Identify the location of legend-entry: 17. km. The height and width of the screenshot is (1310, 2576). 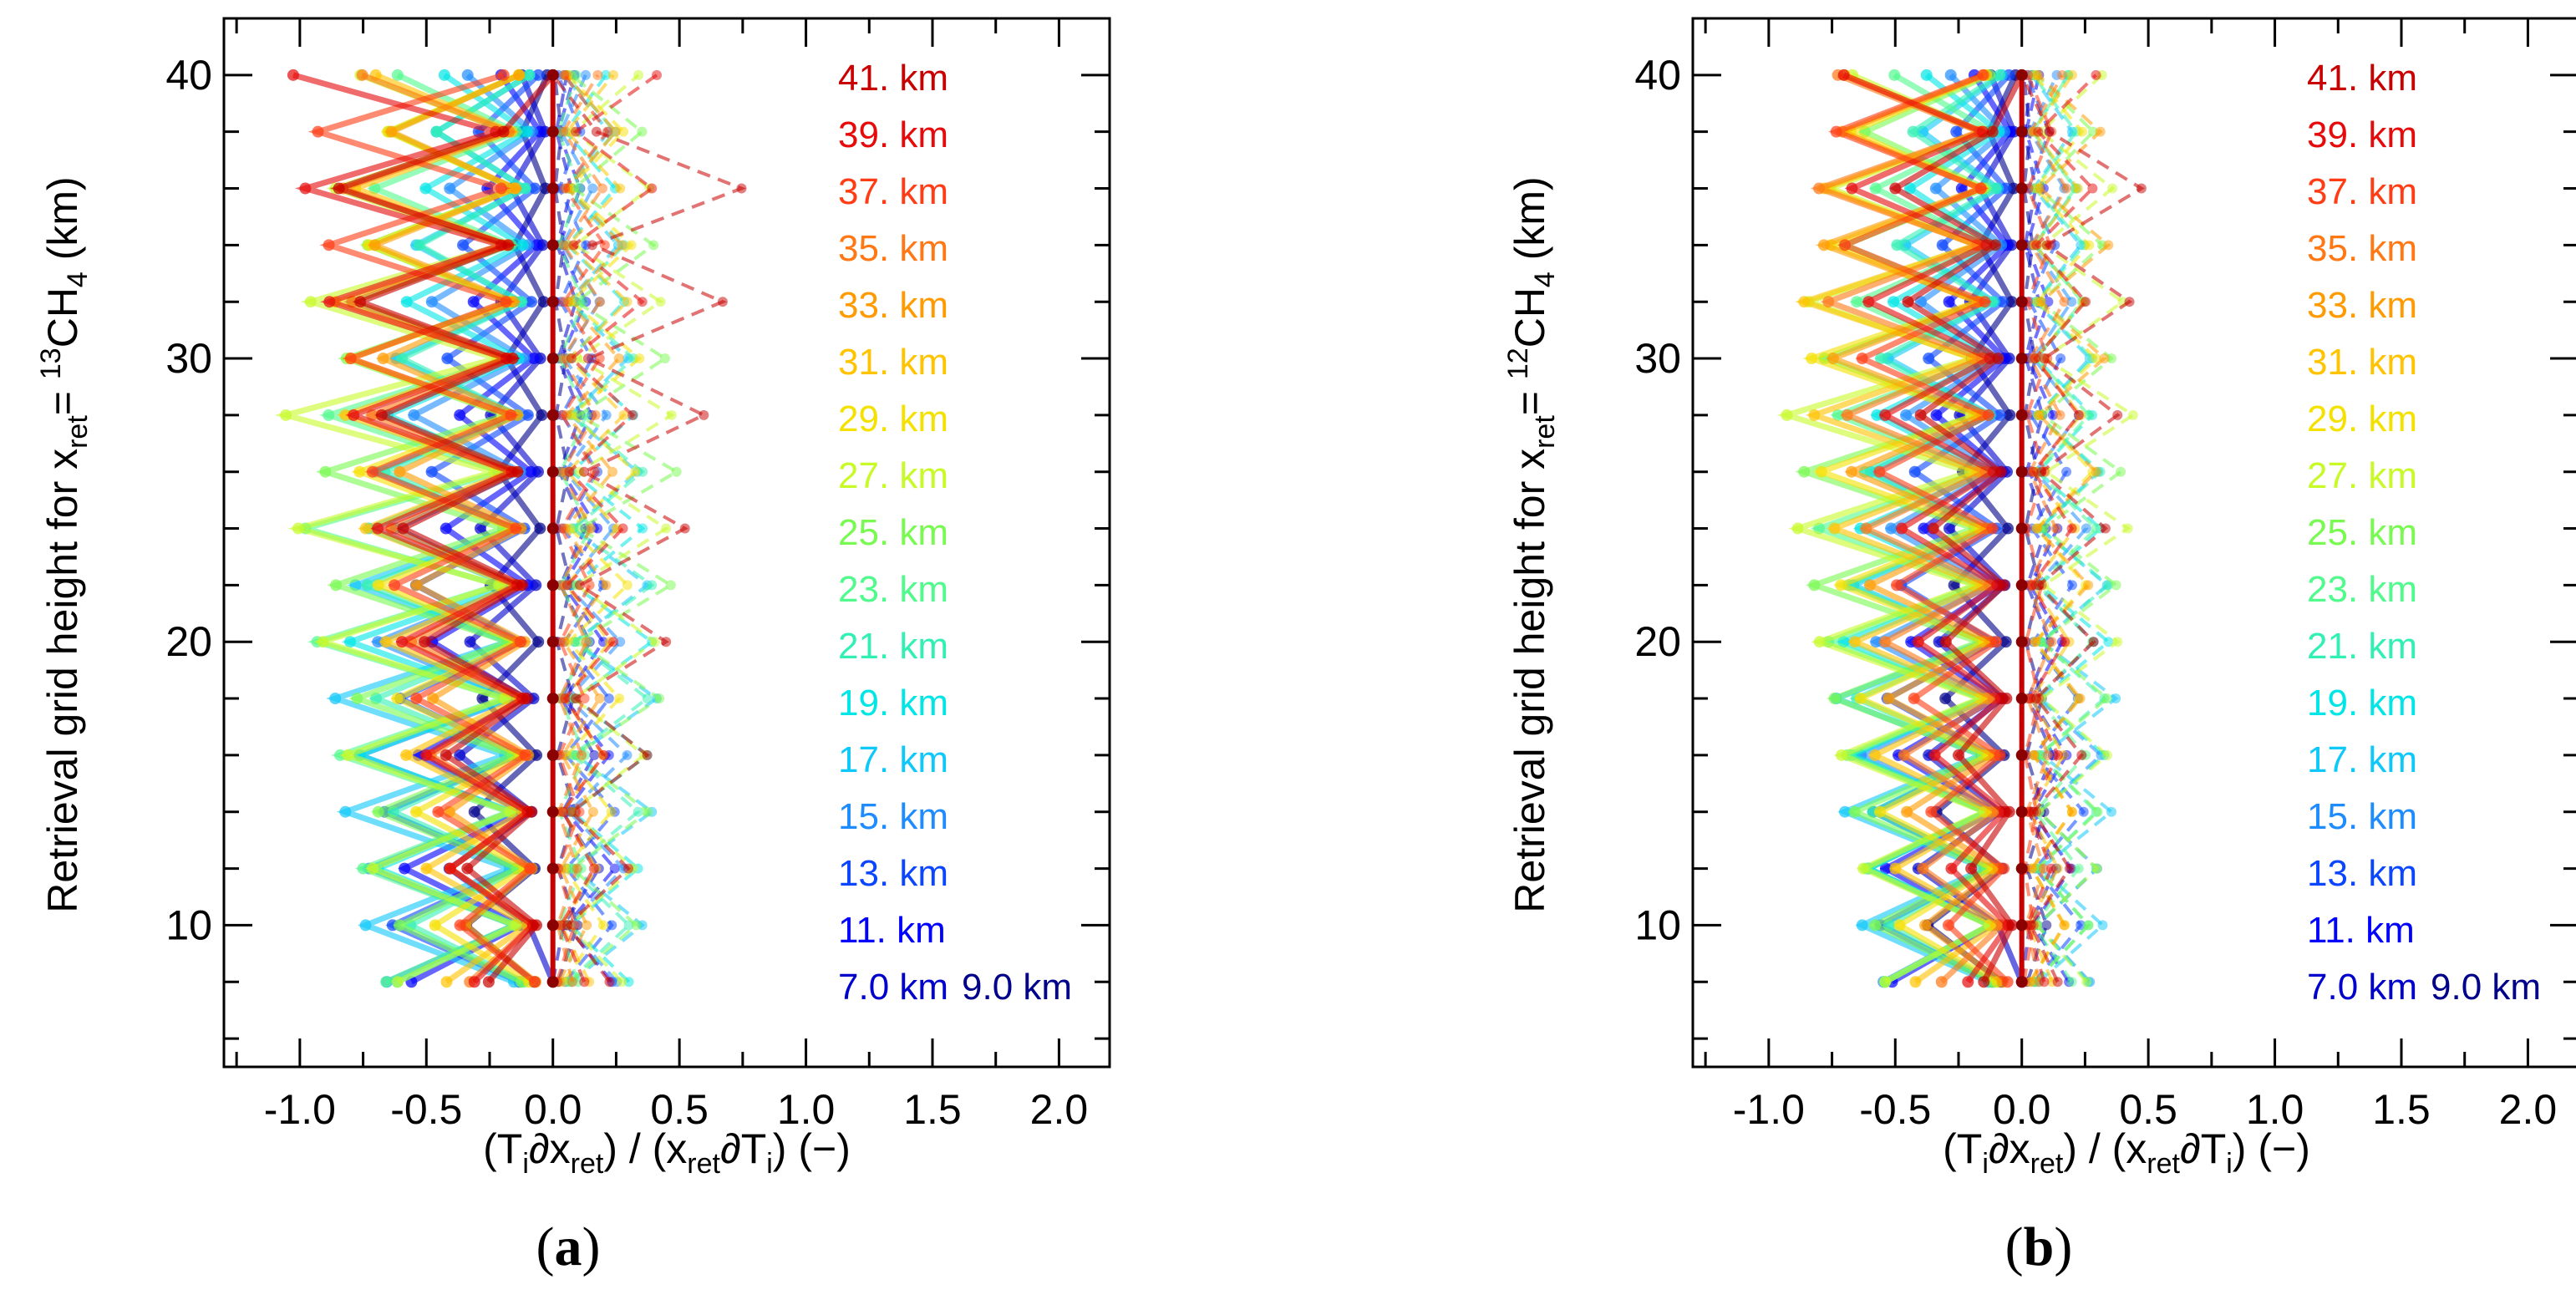
(893, 759).